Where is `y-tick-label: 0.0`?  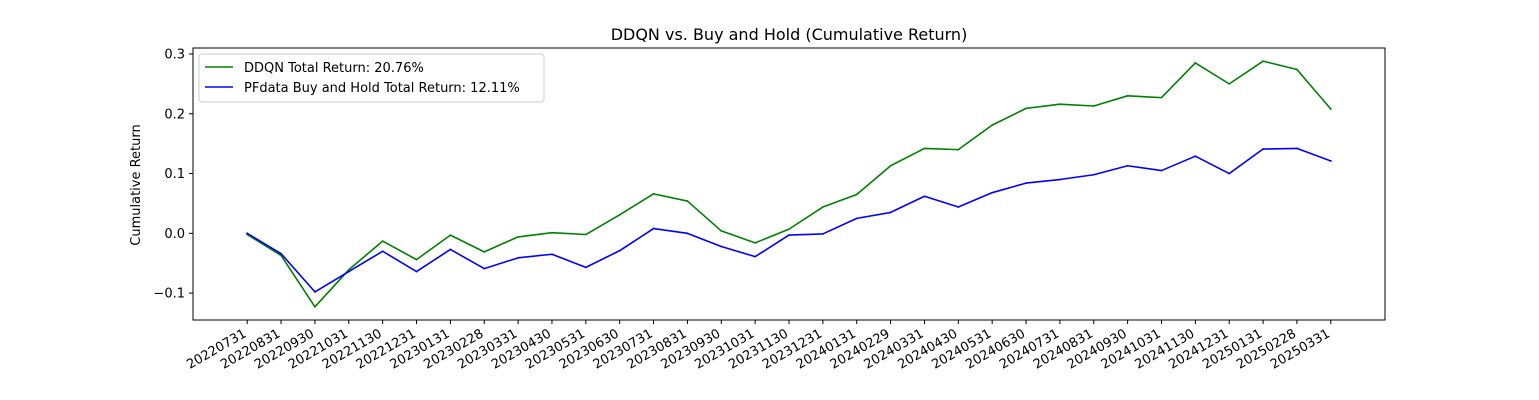
y-tick-label: 0.0 is located at coordinates (174, 234).